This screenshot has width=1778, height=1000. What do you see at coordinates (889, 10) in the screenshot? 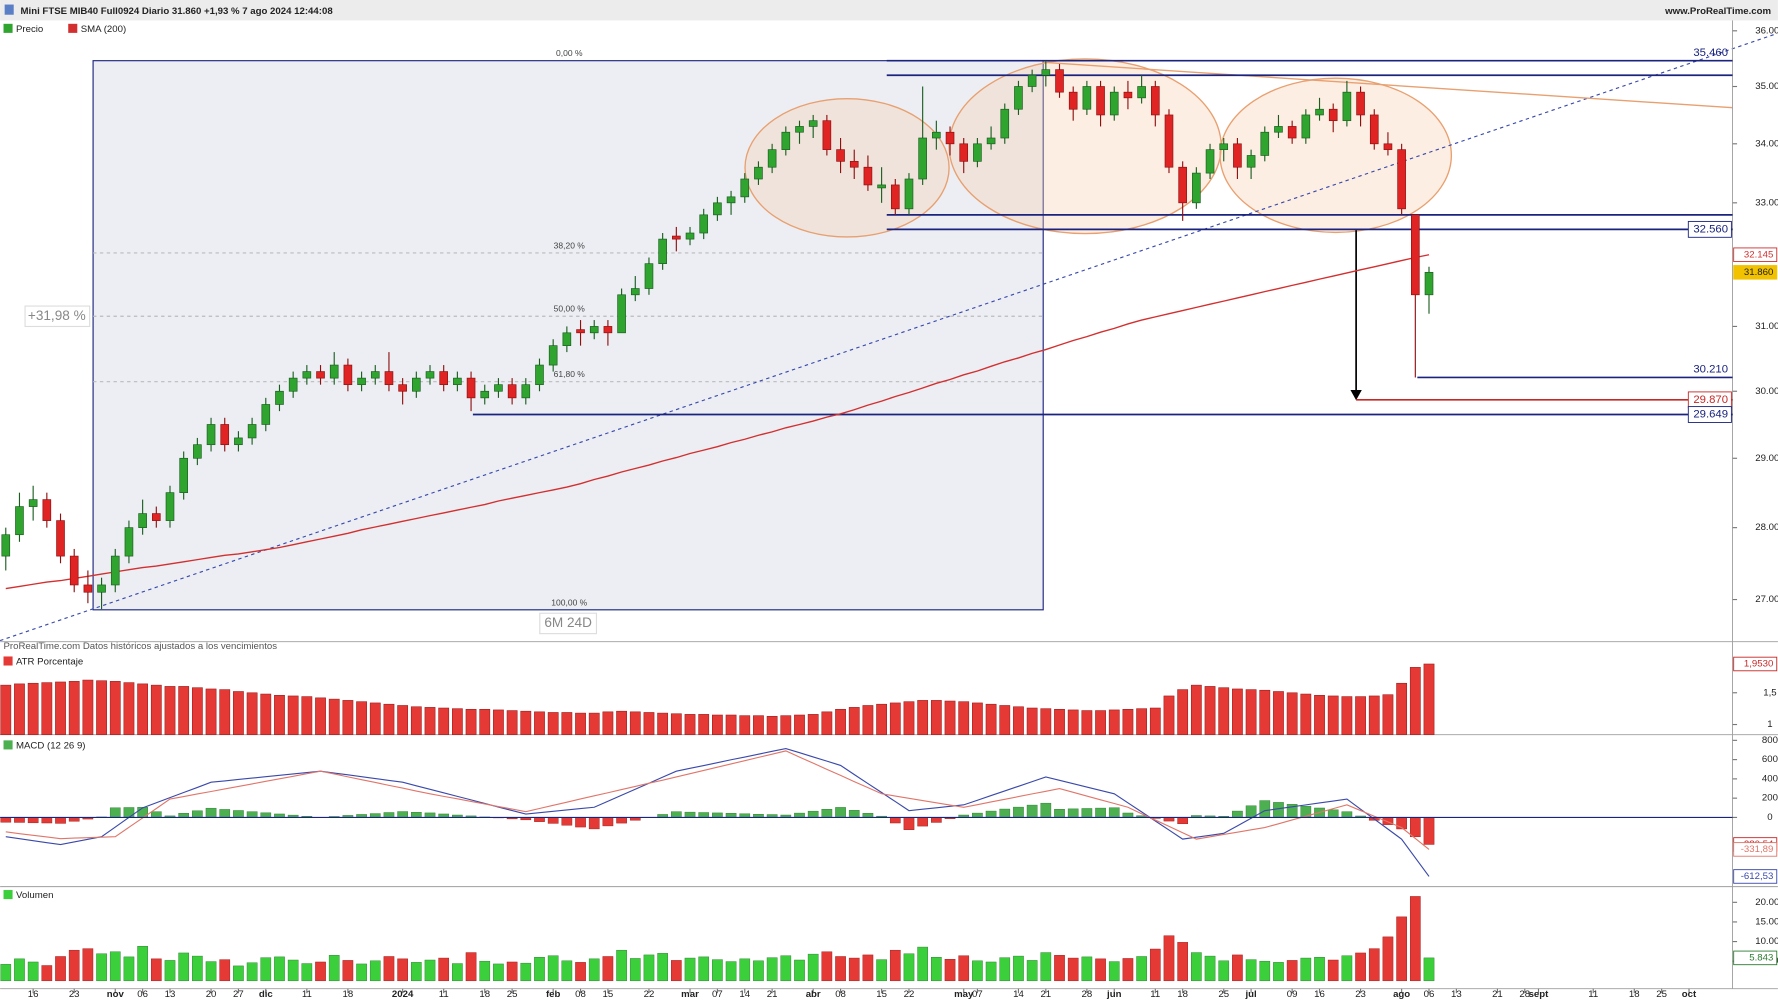
I see `header-bar` at bounding box center [889, 10].